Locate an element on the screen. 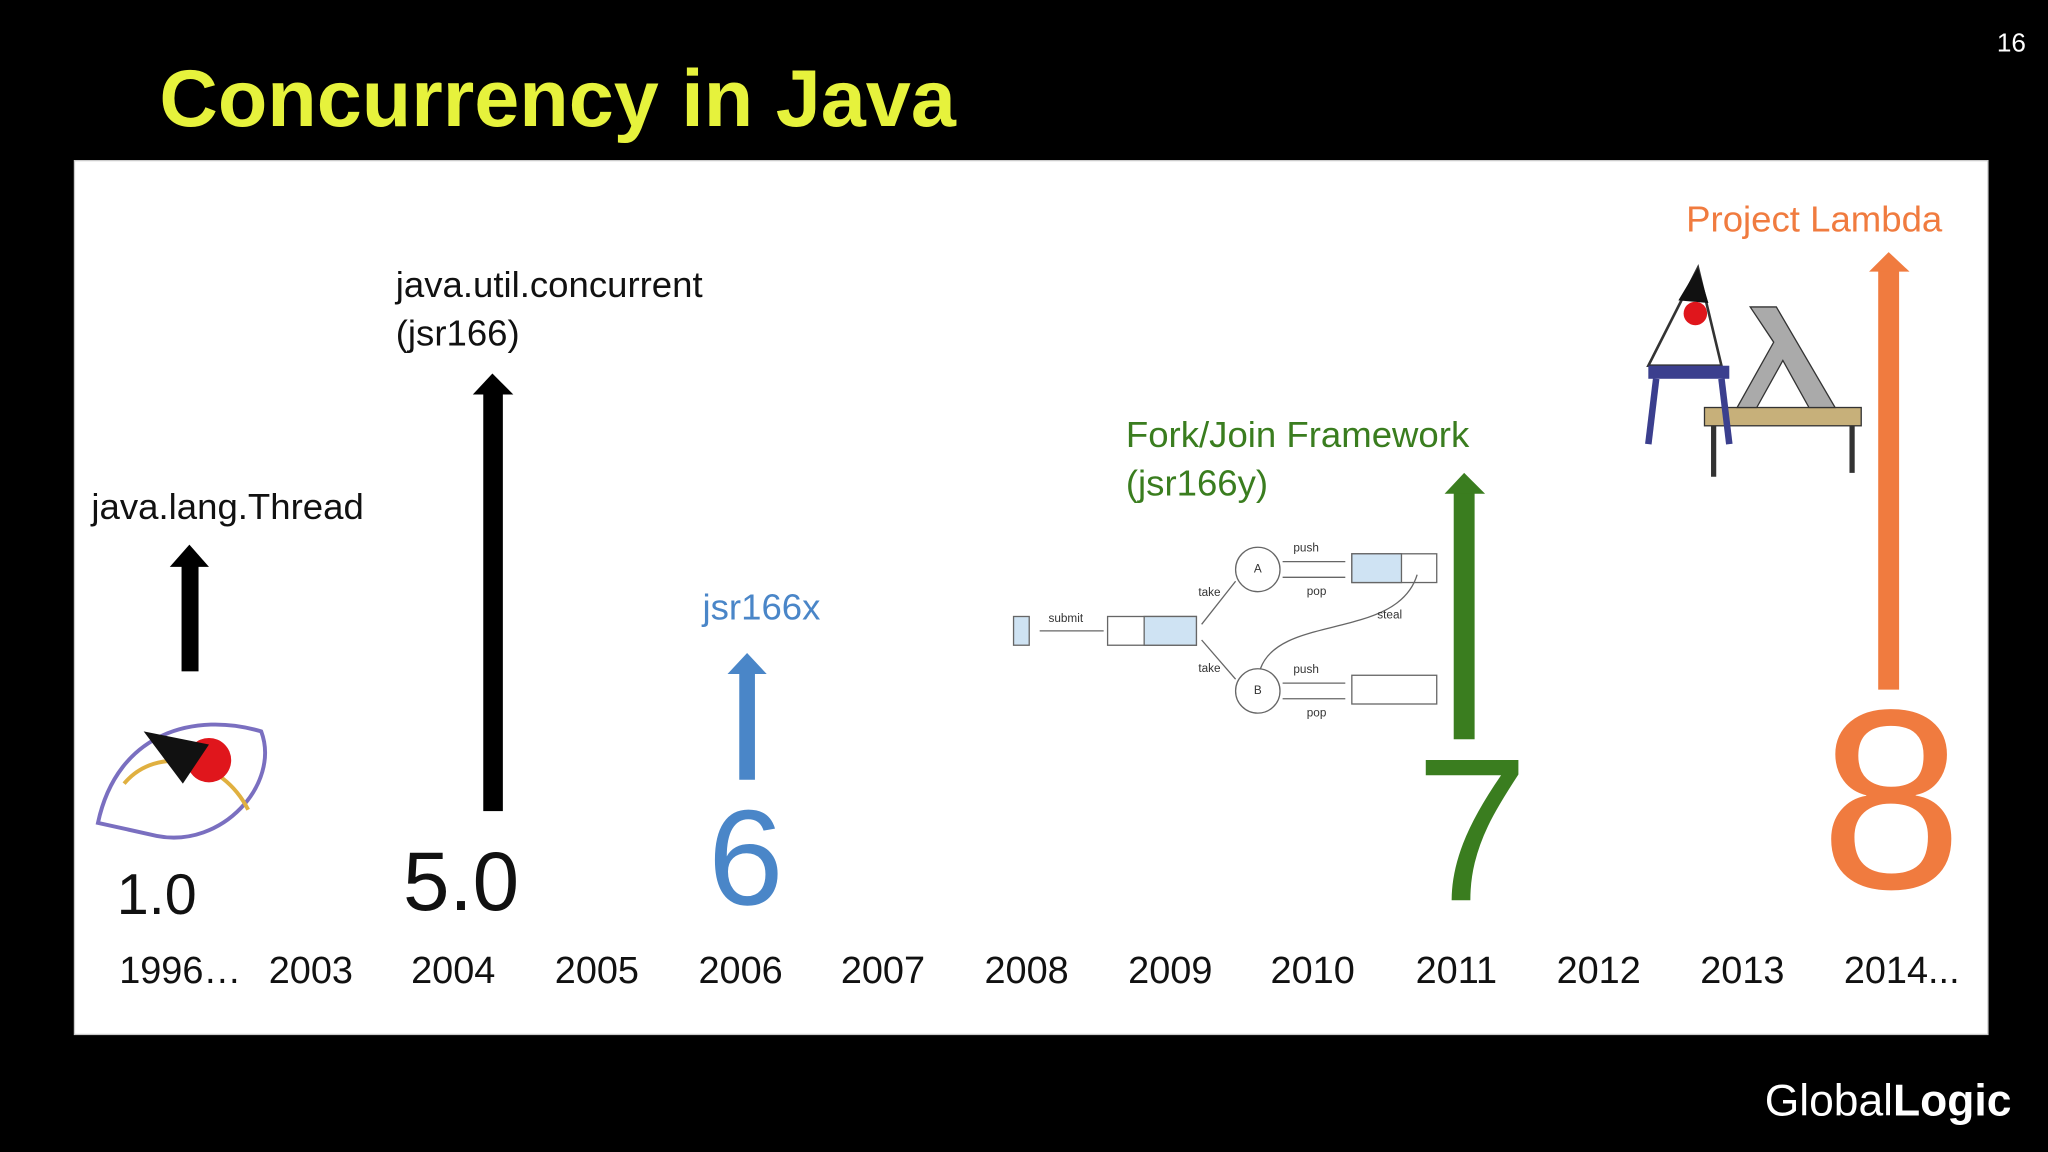  diagram-node: A is located at coordinates (1258, 569).